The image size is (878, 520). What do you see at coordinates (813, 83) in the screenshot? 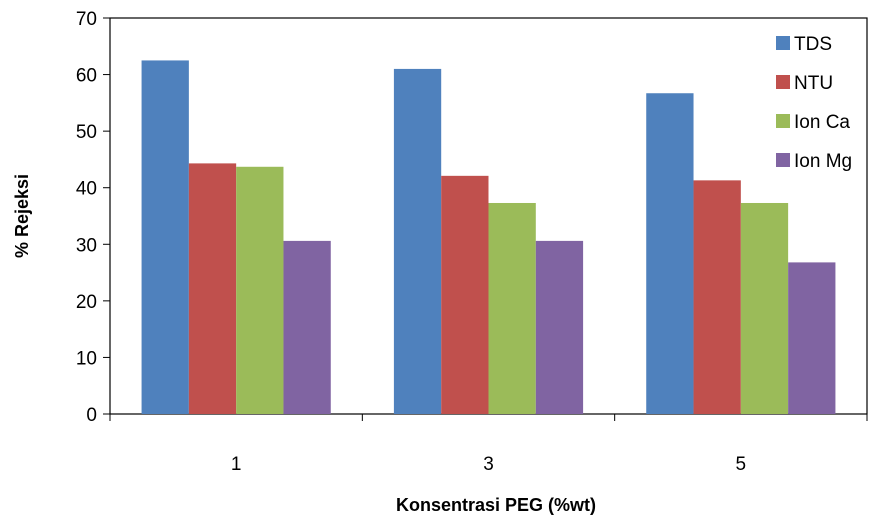
I see `legend-label: NTU` at bounding box center [813, 83].